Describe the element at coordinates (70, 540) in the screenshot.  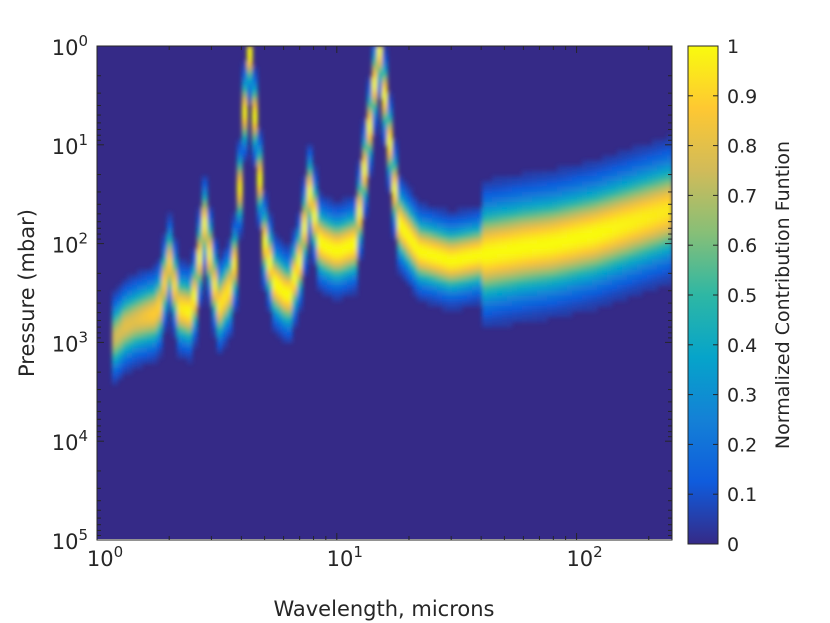
I see `y-tick-label: 105` at that location.